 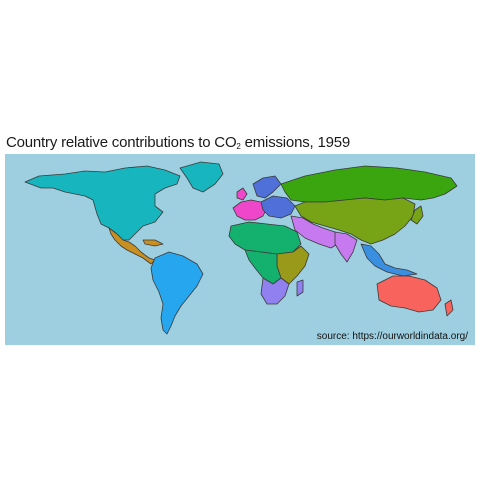 I want to click on region-british-isles, so click(x=242, y=194).